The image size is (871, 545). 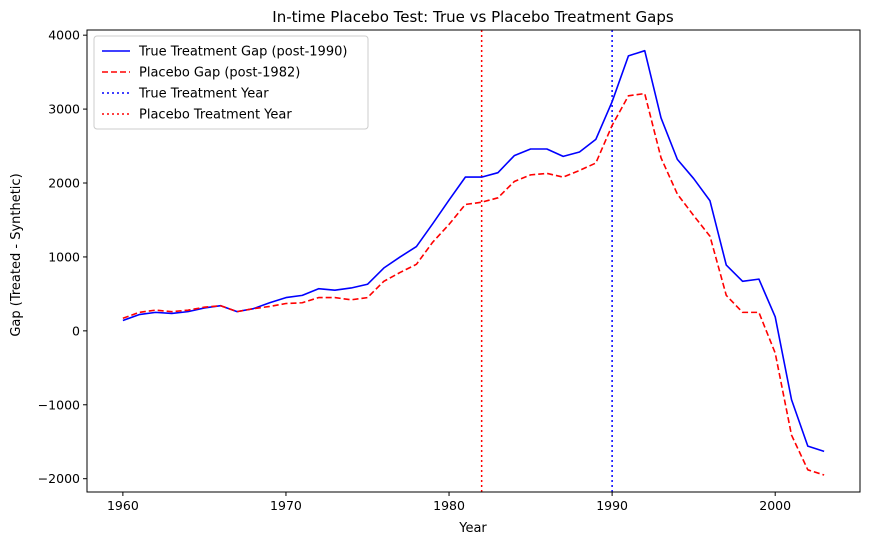 What do you see at coordinates (64, 109) in the screenshot?
I see `y-tick-label-5: 3000` at bounding box center [64, 109].